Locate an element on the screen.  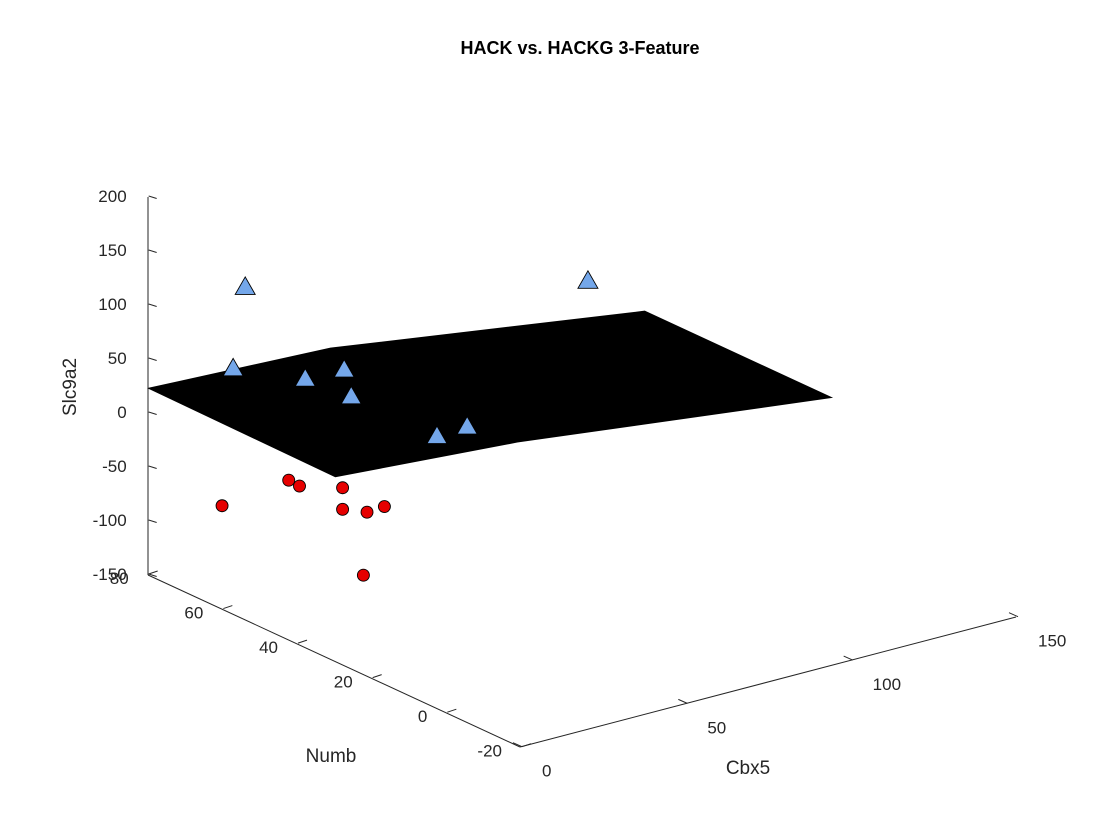
z-tick-label: -100 is located at coordinates (110, 520).